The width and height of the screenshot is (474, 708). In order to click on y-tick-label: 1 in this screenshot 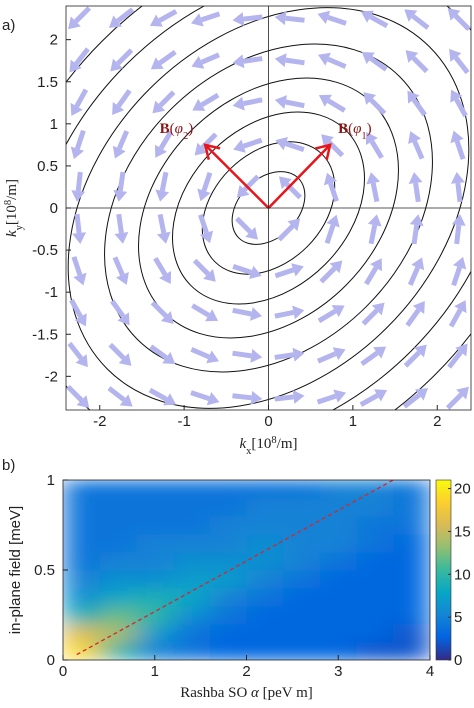, I will do `click(51, 480)`.